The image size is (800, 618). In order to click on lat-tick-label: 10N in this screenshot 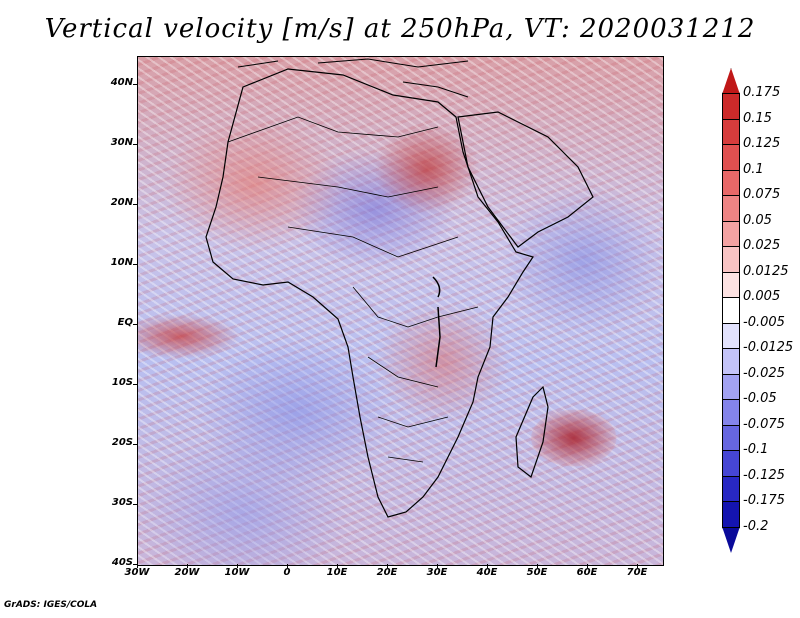, I will do `click(121, 262)`.